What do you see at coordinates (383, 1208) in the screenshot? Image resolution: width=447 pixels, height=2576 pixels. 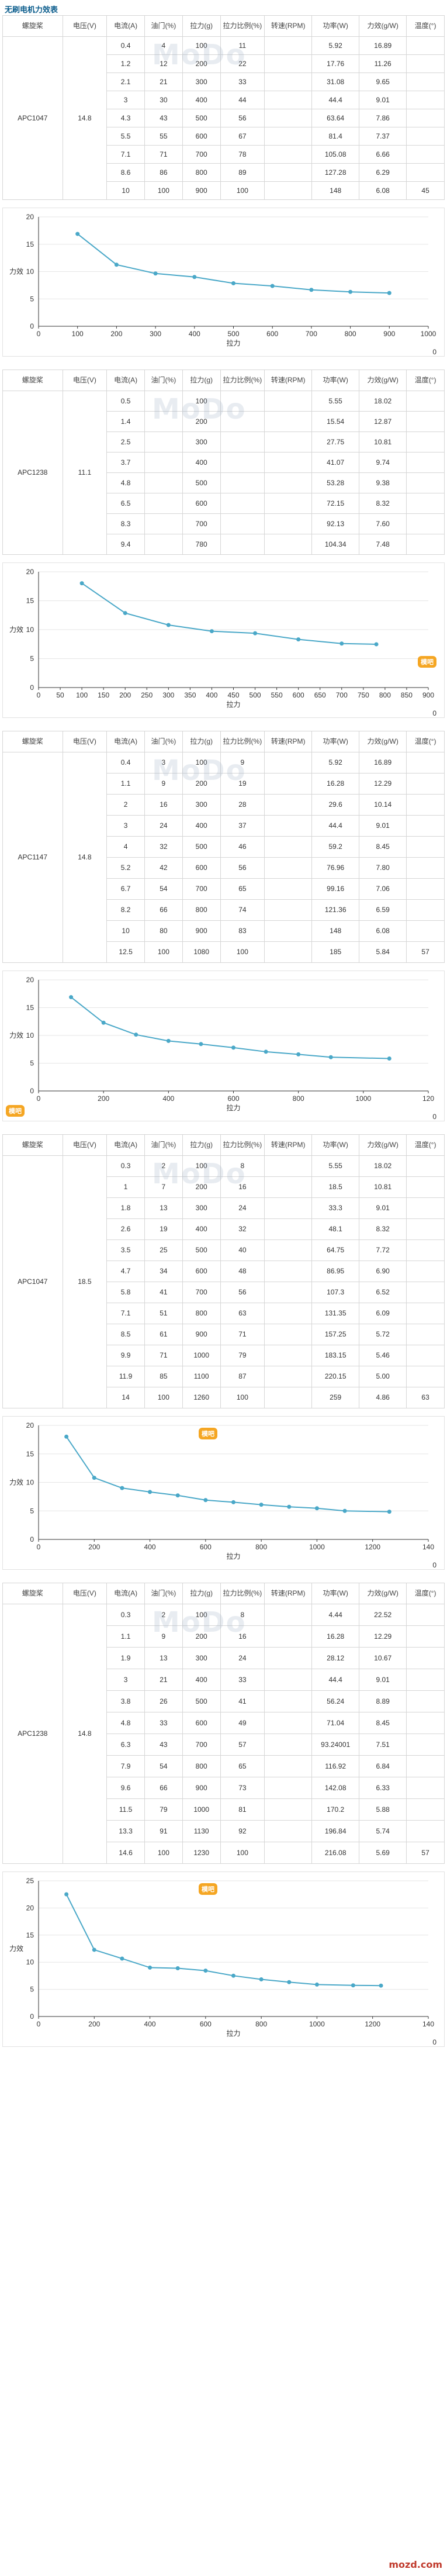 I see `table-cell: 9.01` at bounding box center [383, 1208].